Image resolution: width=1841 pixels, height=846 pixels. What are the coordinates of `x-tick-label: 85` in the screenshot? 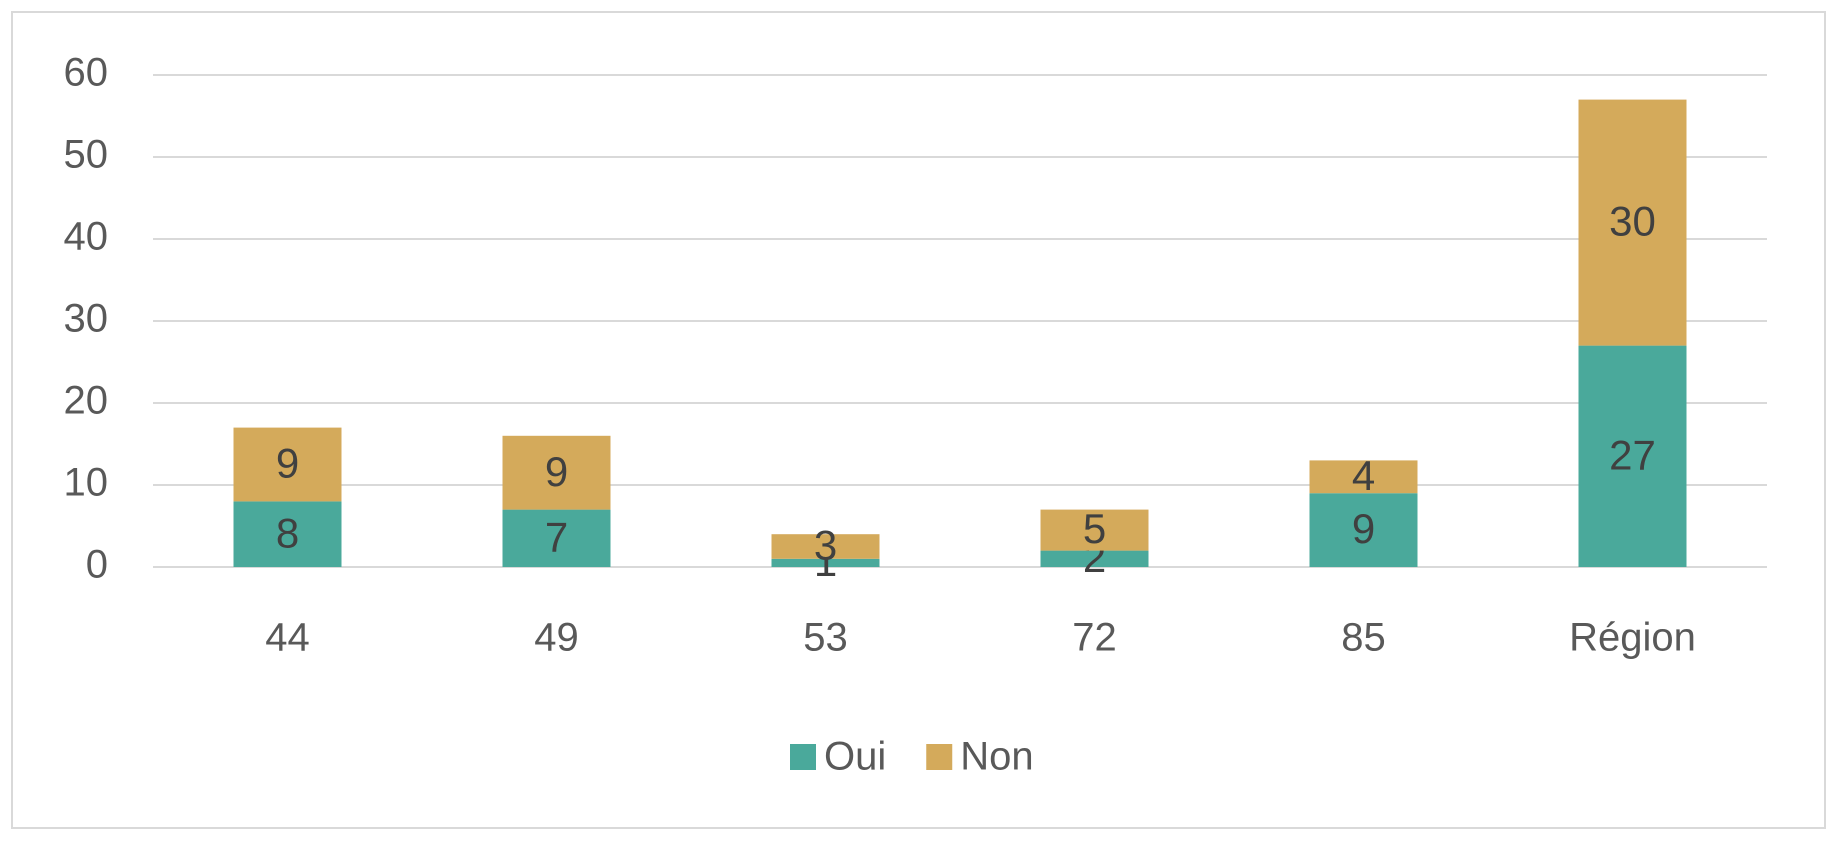 It's located at (1363, 638).